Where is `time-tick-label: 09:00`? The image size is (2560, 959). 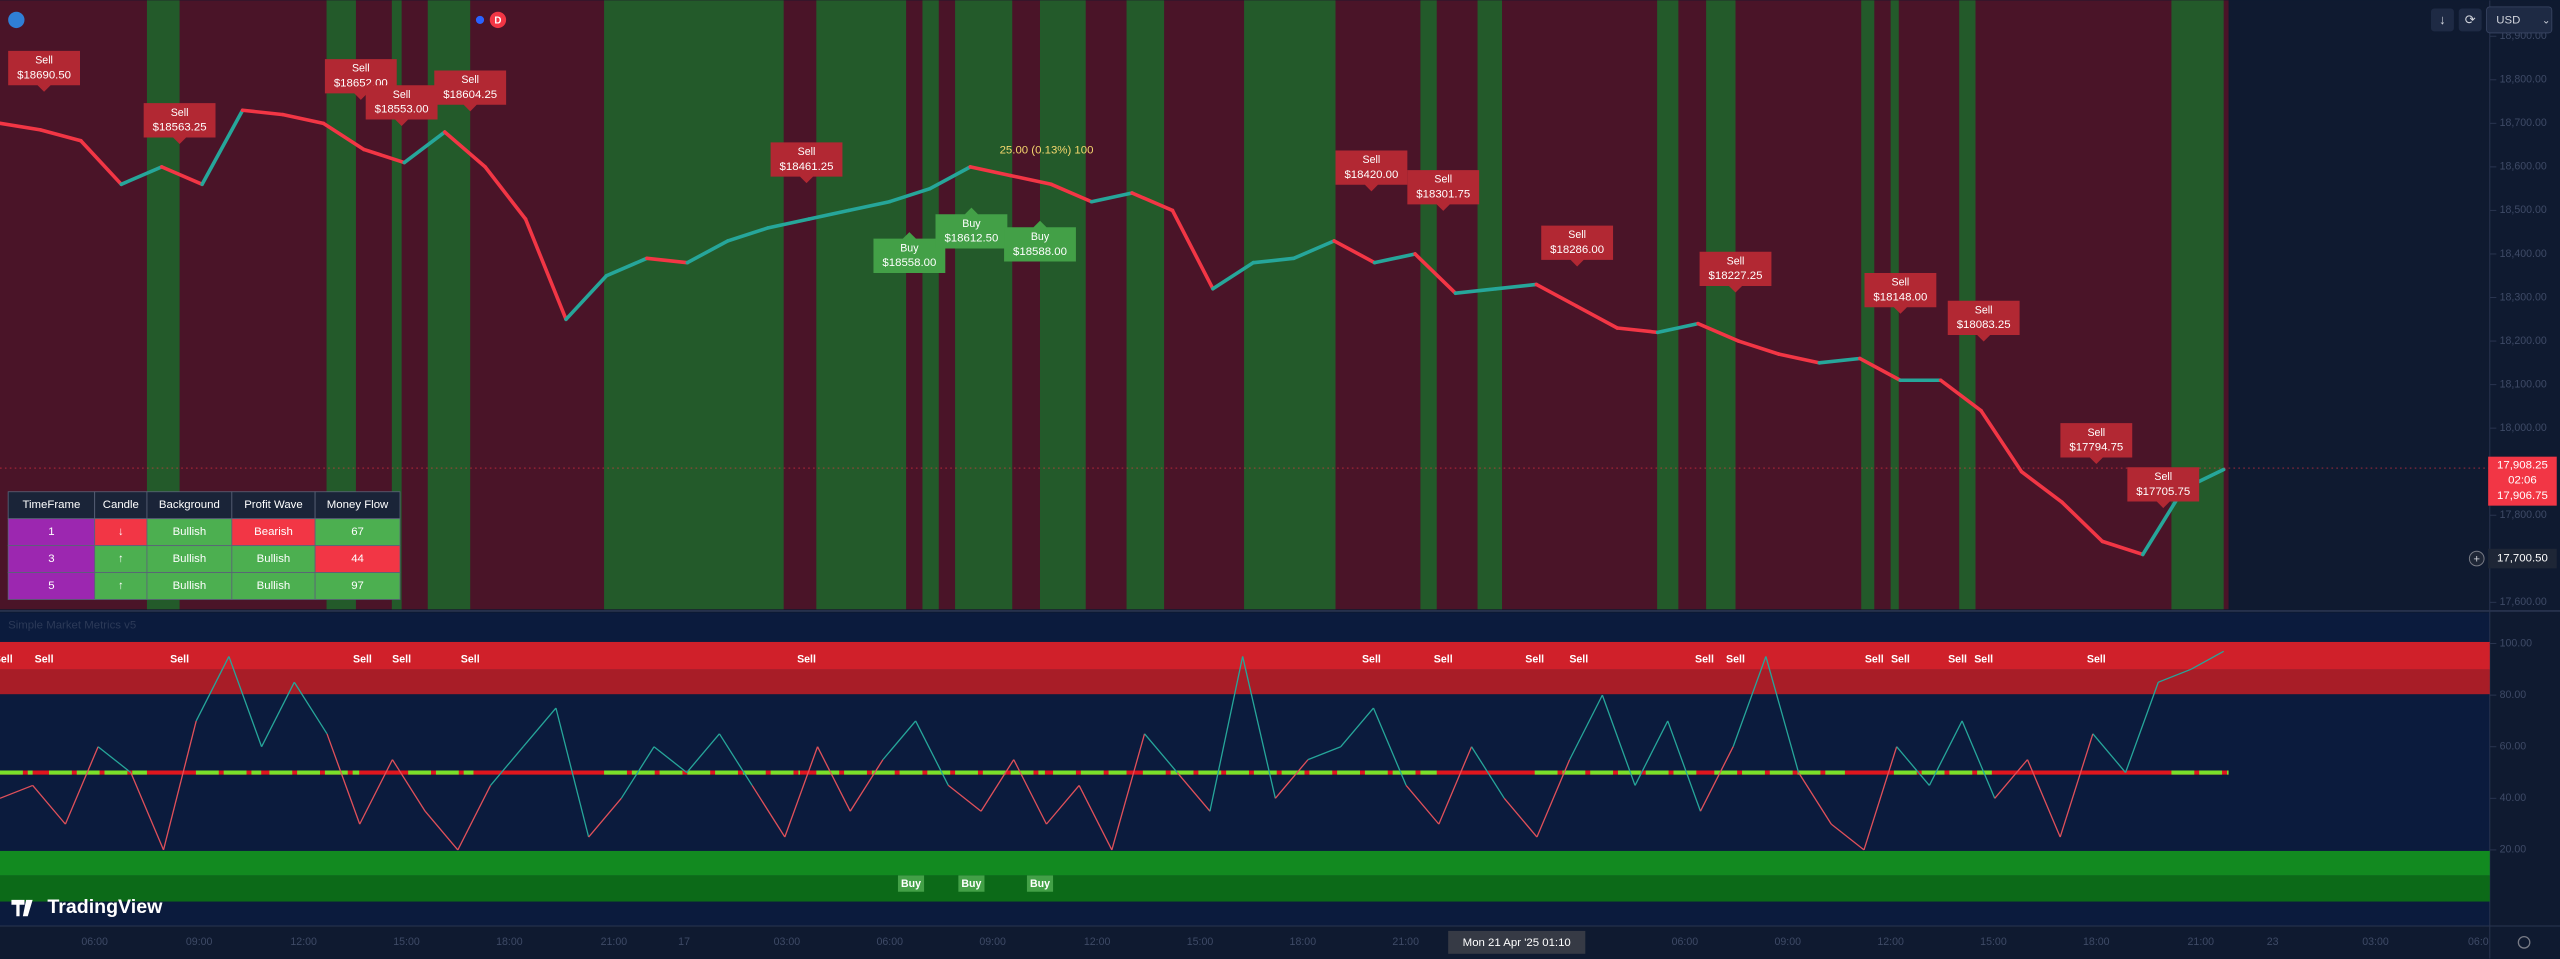
time-tick-label: 09:00 is located at coordinates (1787, 942).